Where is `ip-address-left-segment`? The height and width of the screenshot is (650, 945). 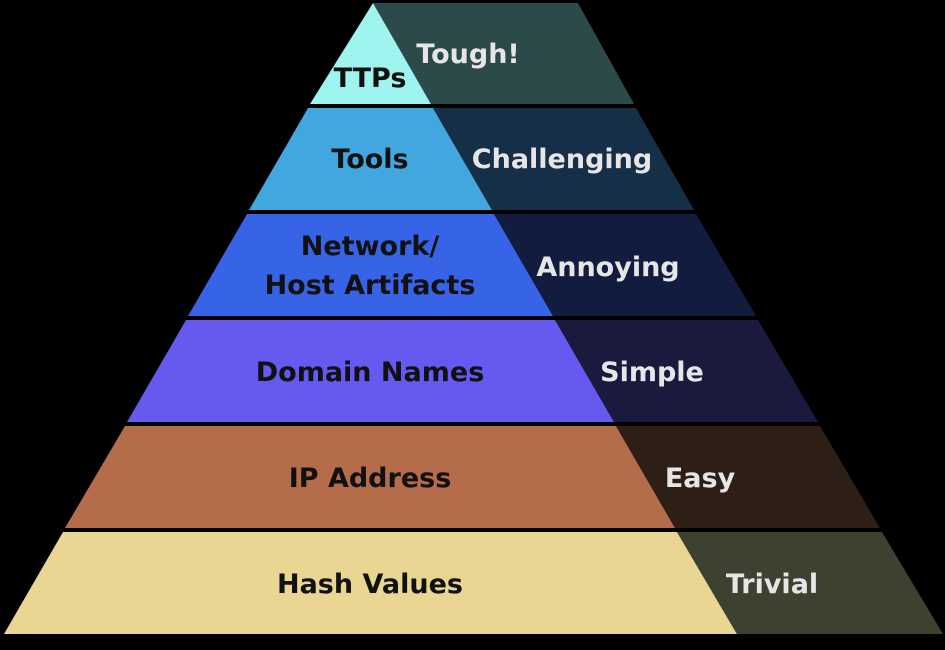
ip-address-left-segment is located at coordinates (370, 477).